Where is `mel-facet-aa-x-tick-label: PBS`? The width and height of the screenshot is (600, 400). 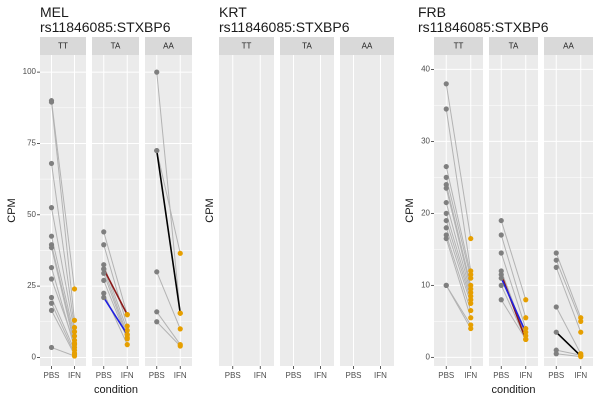
mel-facet-aa-x-tick-label: PBS is located at coordinates (157, 375).